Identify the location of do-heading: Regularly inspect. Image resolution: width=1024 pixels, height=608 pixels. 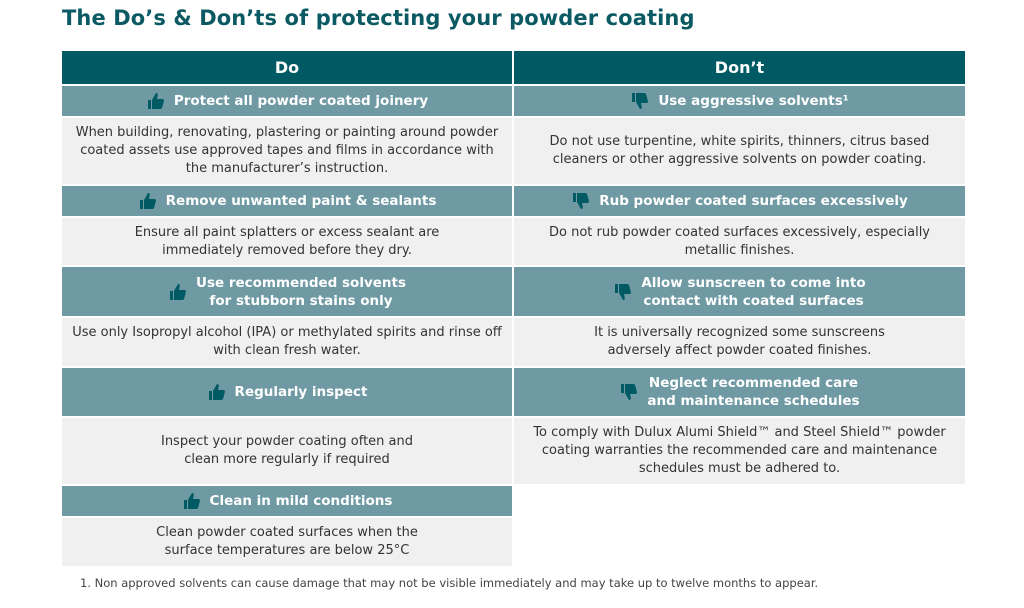
(287, 392).